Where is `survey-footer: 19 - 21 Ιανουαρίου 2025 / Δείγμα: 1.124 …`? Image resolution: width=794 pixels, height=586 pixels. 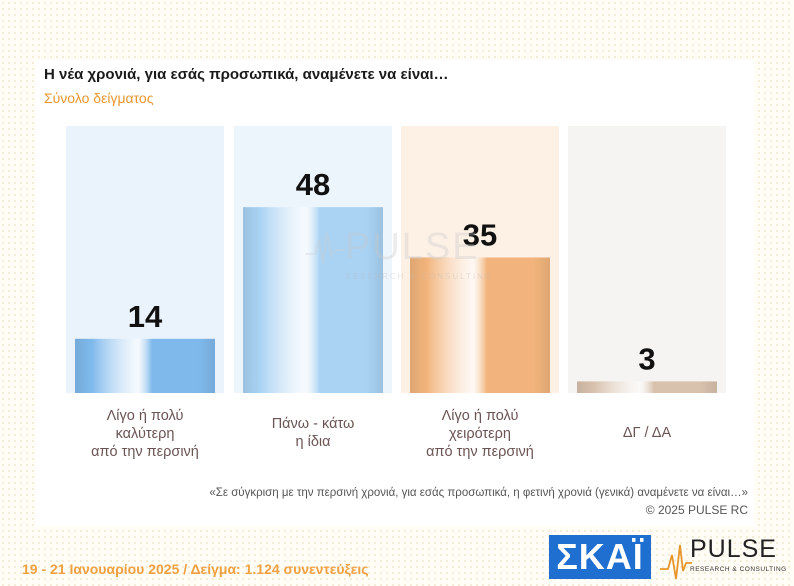 survey-footer: 19 - 21 Ιανουαρίου 2025 / Δείγμα: 1.124 … is located at coordinates (195, 569).